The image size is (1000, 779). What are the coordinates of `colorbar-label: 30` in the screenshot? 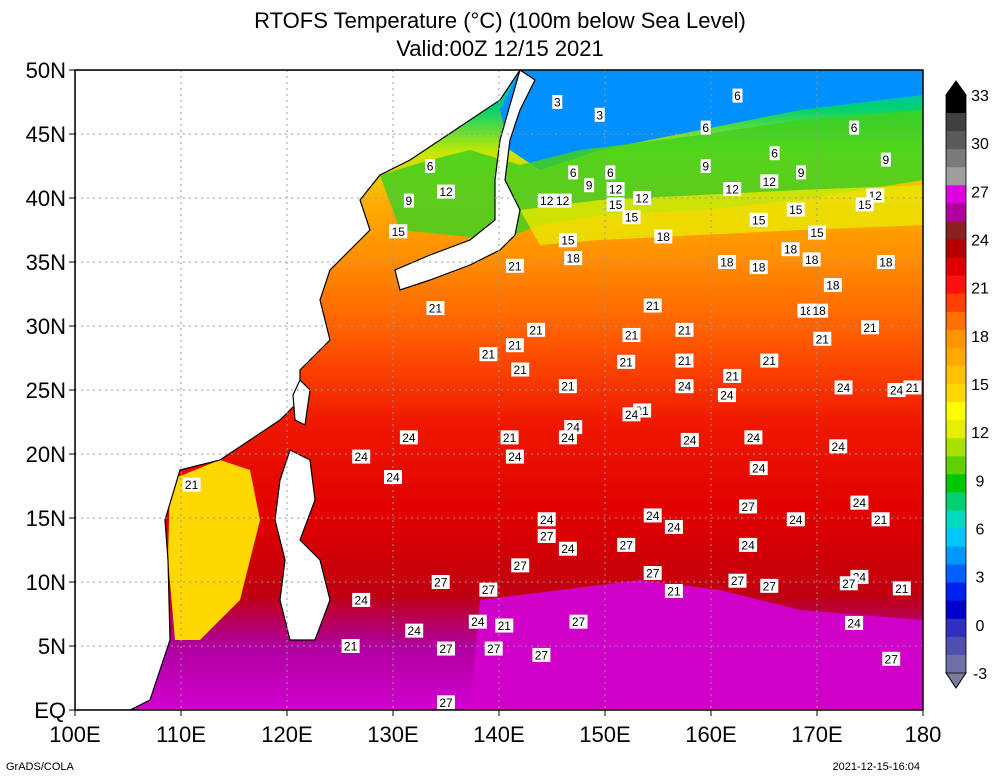 It's located at (980, 144).